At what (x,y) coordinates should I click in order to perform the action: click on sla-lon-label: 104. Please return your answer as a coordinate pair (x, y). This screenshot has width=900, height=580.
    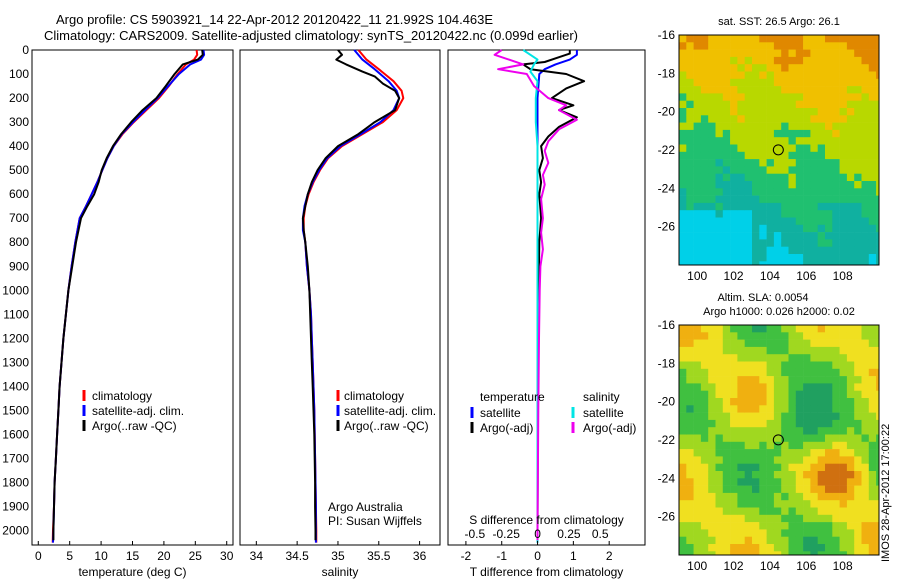
    Looking at the image, I should click on (770, 566).